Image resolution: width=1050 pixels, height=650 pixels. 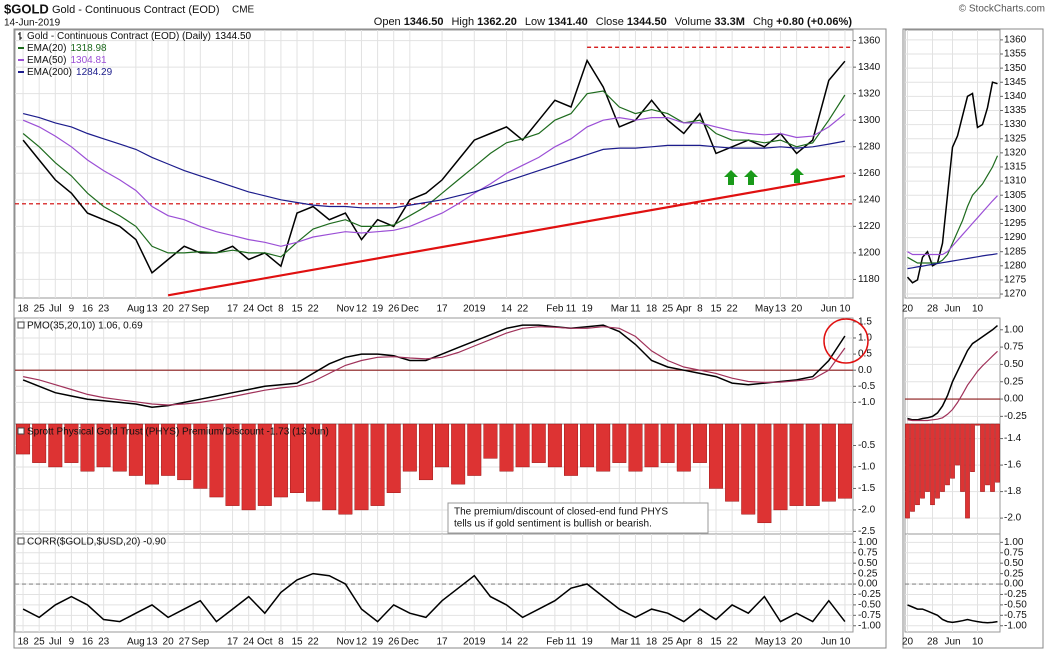 I want to click on x-tick-label: 14, so click(x=507, y=309).